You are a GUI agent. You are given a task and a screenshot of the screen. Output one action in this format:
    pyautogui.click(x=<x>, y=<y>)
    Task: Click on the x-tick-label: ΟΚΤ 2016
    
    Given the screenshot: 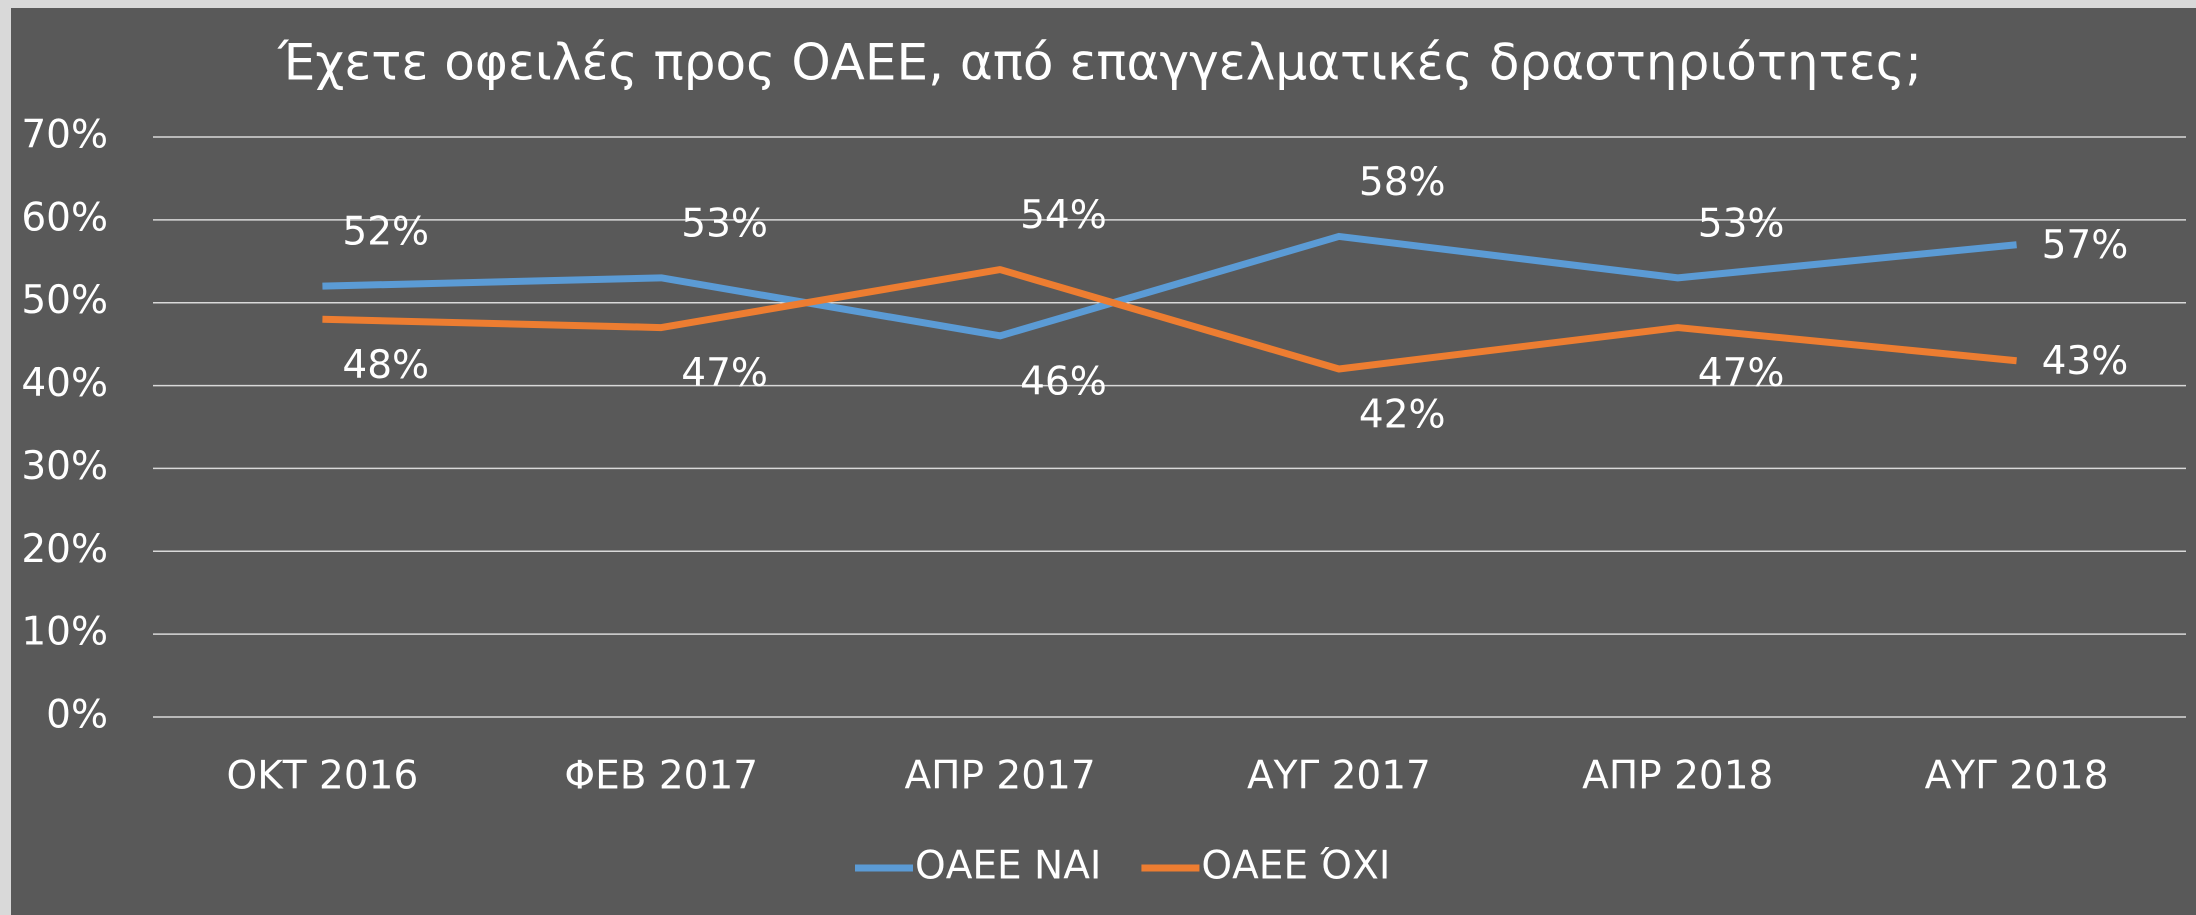 What is the action you would take?
    pyautogui.click(x=323, y=776)
    